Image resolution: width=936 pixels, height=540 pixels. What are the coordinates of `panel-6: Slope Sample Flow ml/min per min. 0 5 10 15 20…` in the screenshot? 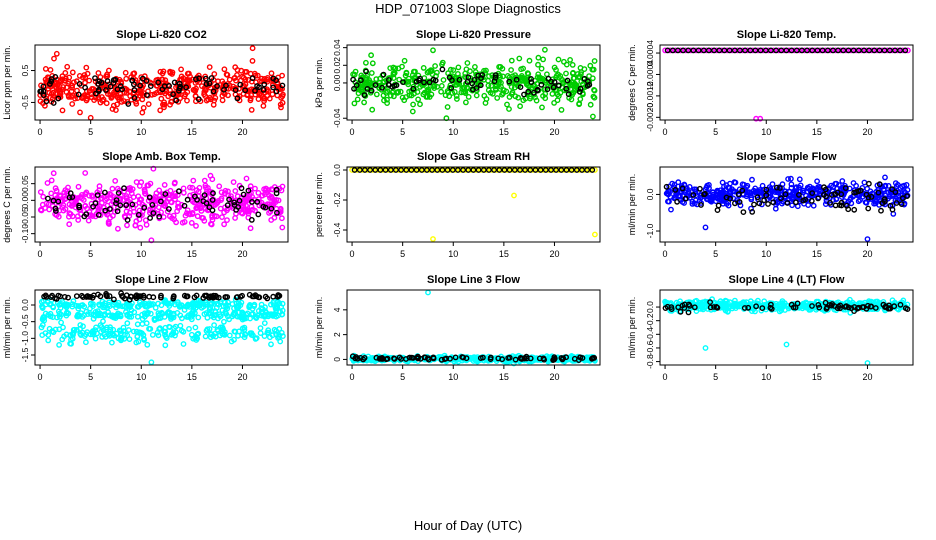 It's located at (770, 205).